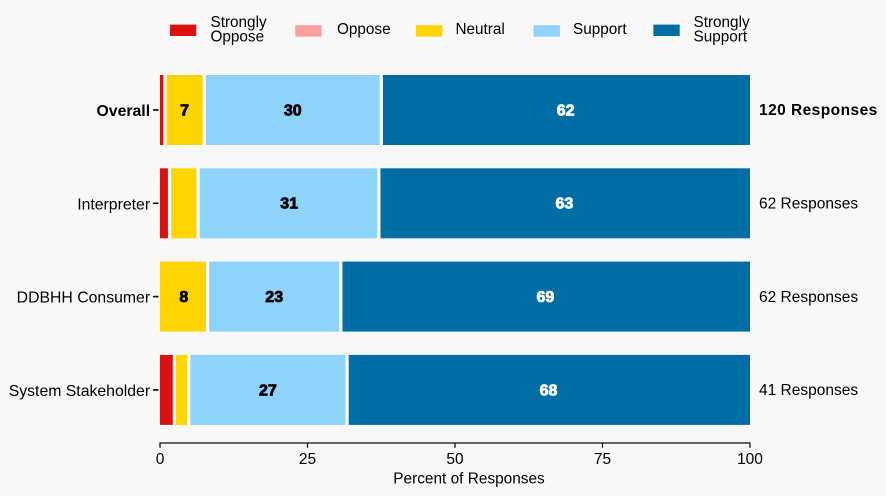 The width and height of the screenshot is (886, 496). Describe the element at coordinates (289, 204) in the screenshot. I see `svg-text: 31` at that location.